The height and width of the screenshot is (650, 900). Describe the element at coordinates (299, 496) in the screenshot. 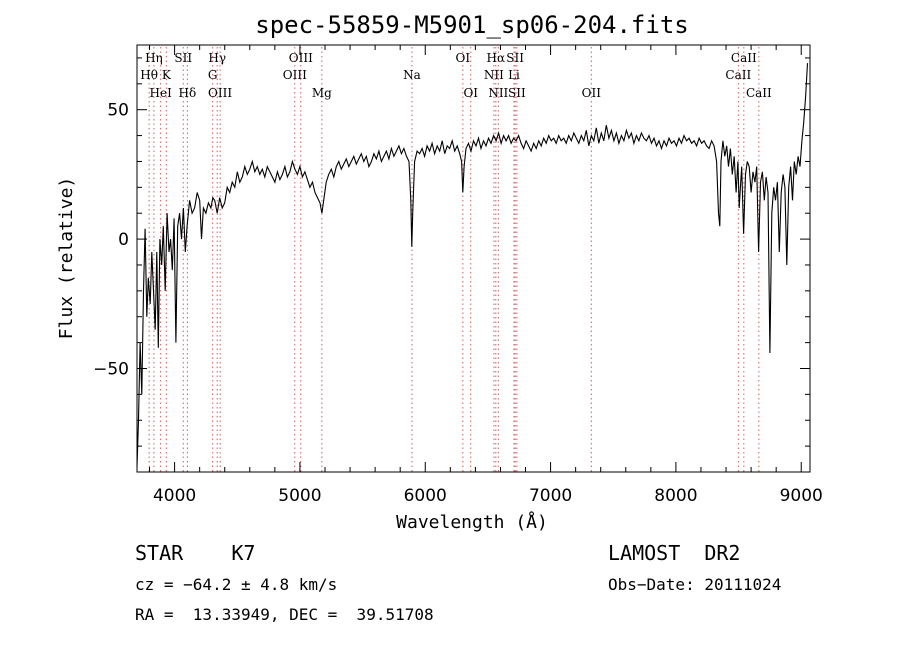

I see `x-tick-label: 5000` at that location.